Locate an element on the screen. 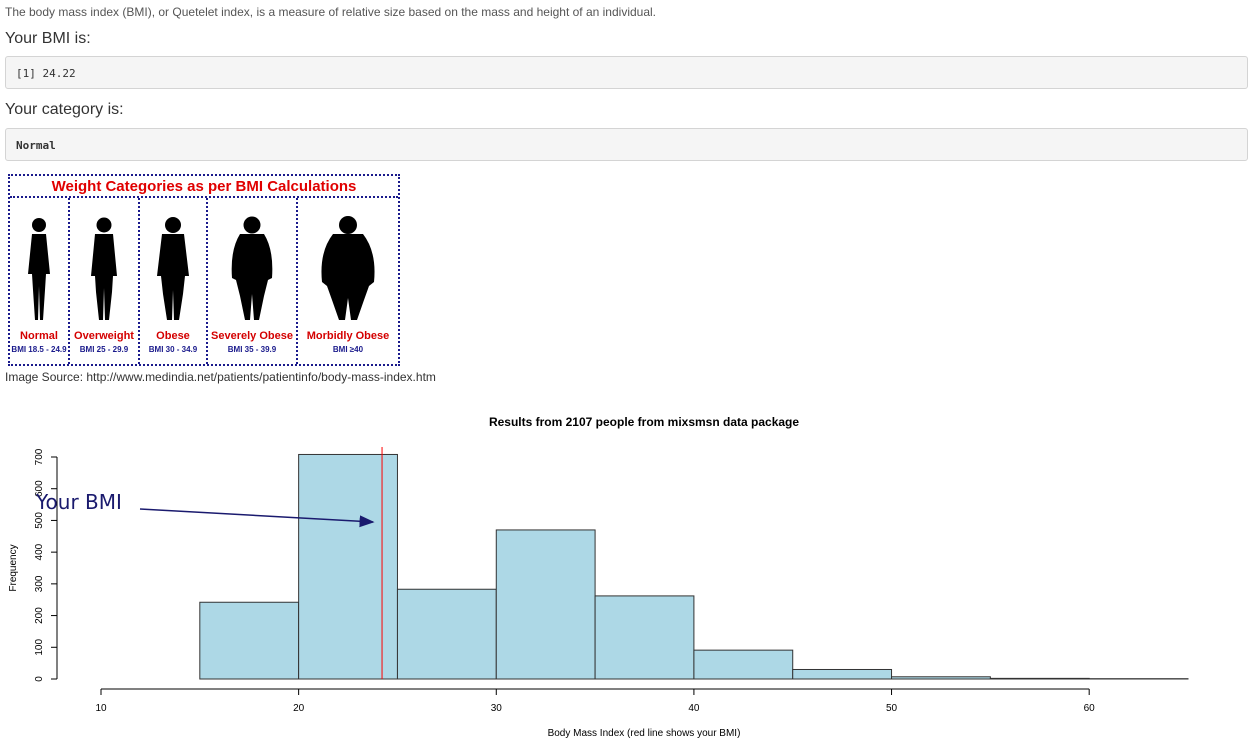 Image resolution: width=1254 pixels, height=755 pixels. x-tick-label: 50 is located at coordinates (892, 708).